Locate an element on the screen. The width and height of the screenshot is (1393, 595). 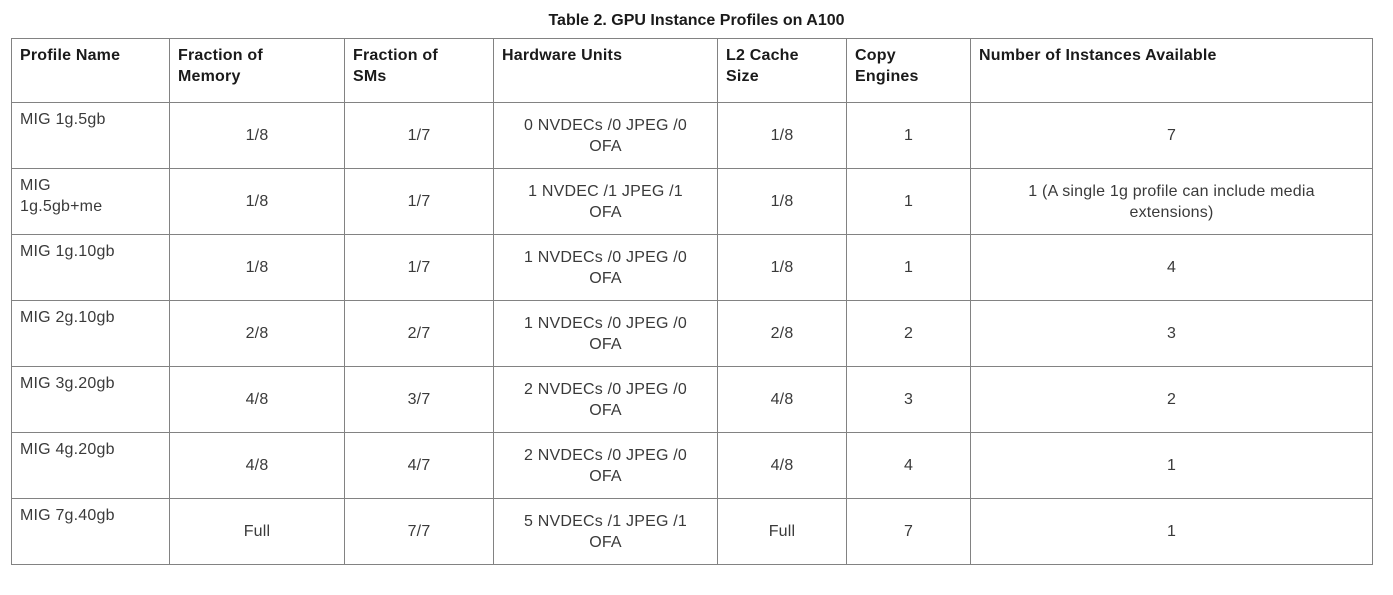
header-cell-2: Fraction of SMs is located at coordinates (419, 70).